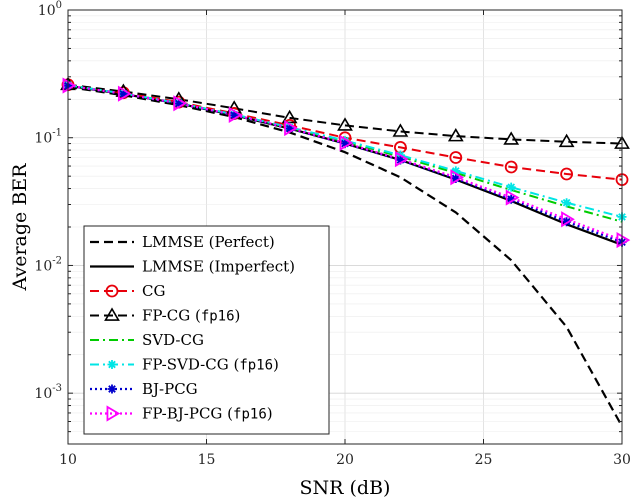  I want to click on x-tick-label: 20, so click(345, 460).